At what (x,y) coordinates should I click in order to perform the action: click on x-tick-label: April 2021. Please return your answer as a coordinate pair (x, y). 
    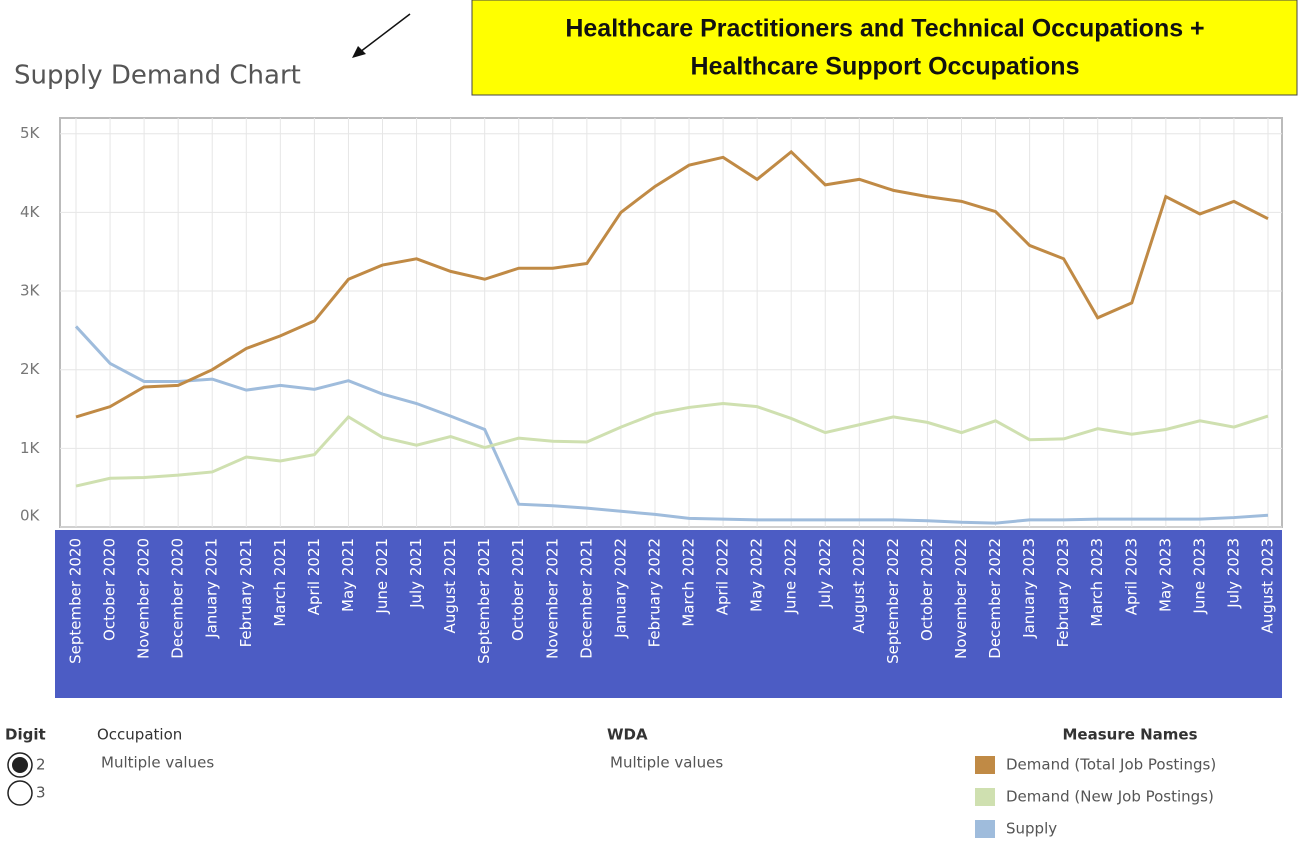
    Looking at the image, I should click on (314, 576).